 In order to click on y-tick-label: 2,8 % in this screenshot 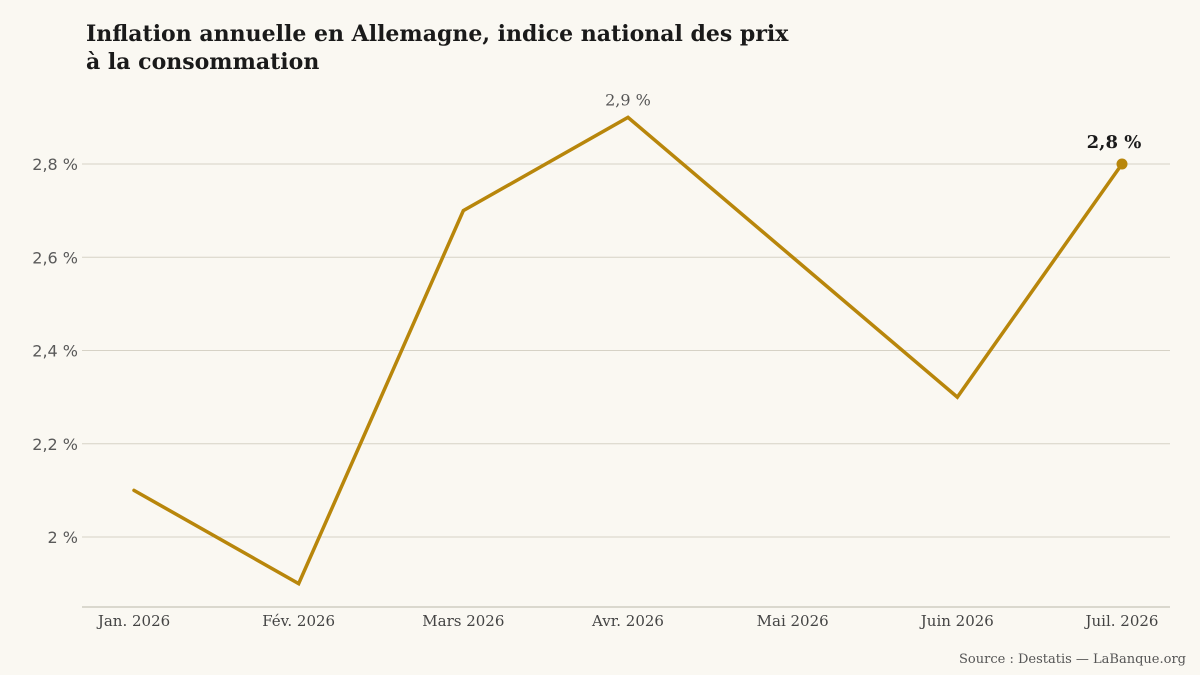, I will do `click(55, 164)`.